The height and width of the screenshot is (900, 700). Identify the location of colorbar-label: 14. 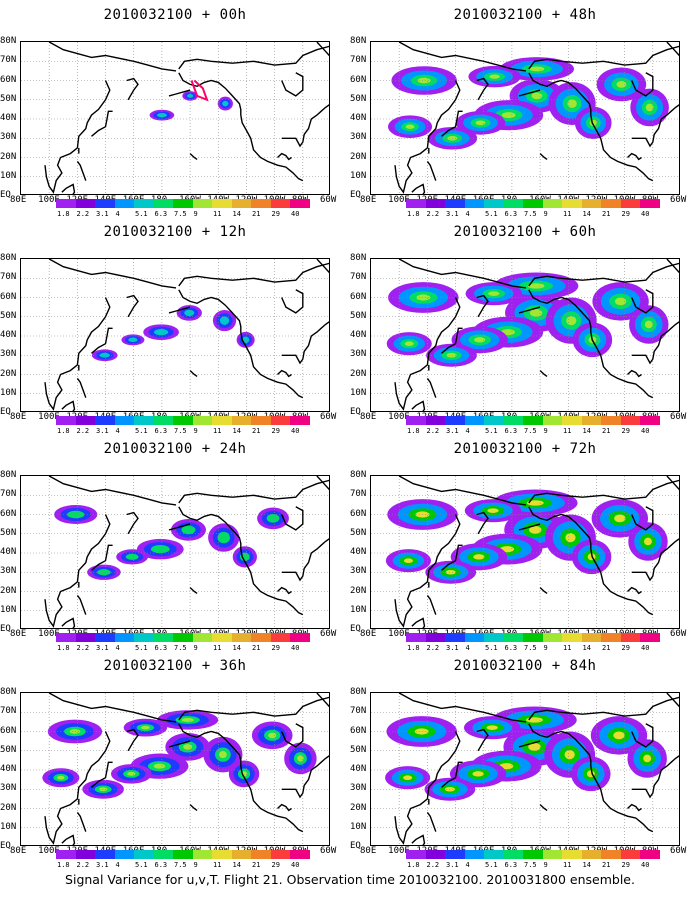
(236, 431).